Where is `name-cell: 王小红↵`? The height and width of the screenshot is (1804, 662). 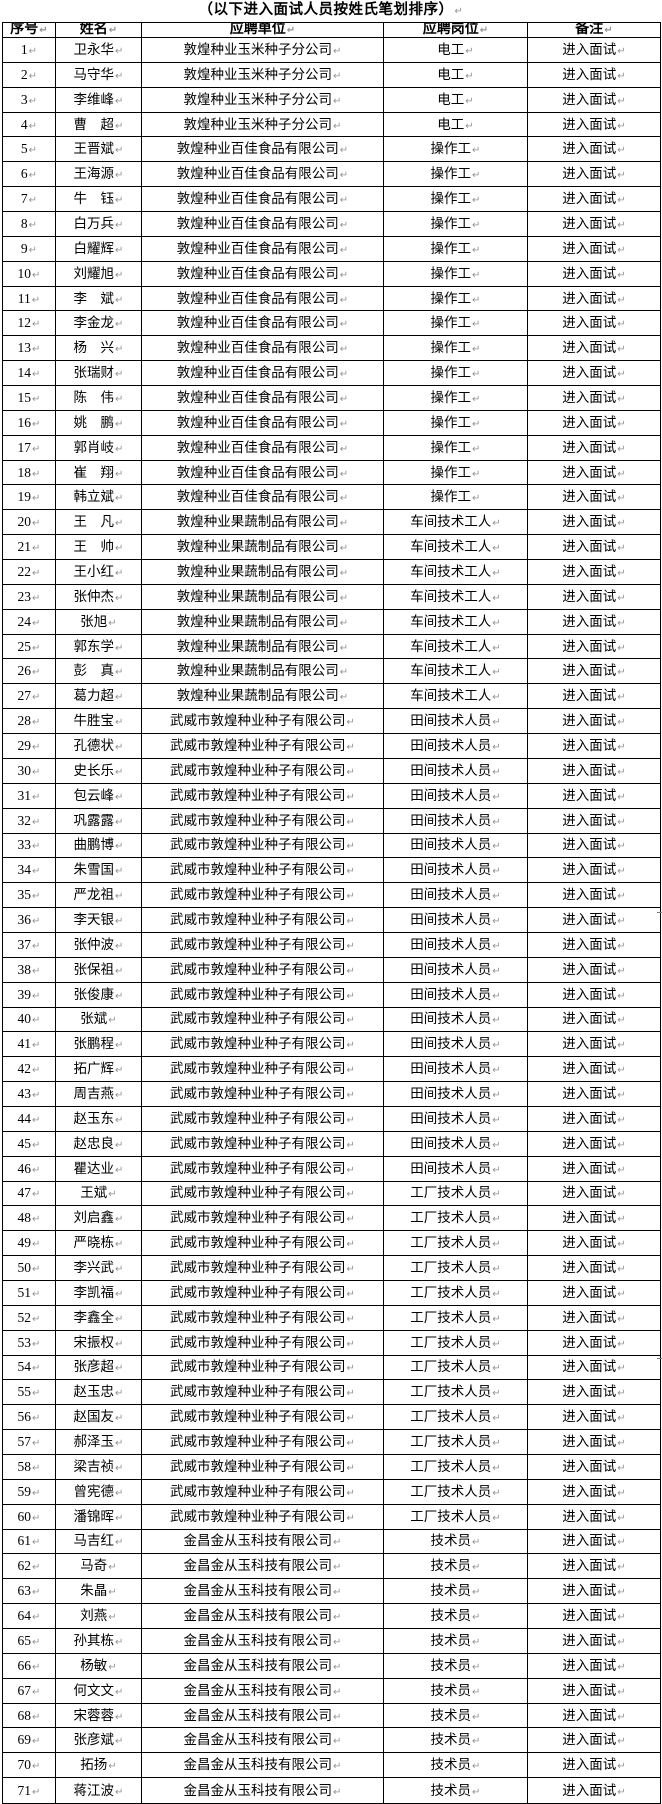 name-cell: 王小红↵ is located at coordinates (98, 572).